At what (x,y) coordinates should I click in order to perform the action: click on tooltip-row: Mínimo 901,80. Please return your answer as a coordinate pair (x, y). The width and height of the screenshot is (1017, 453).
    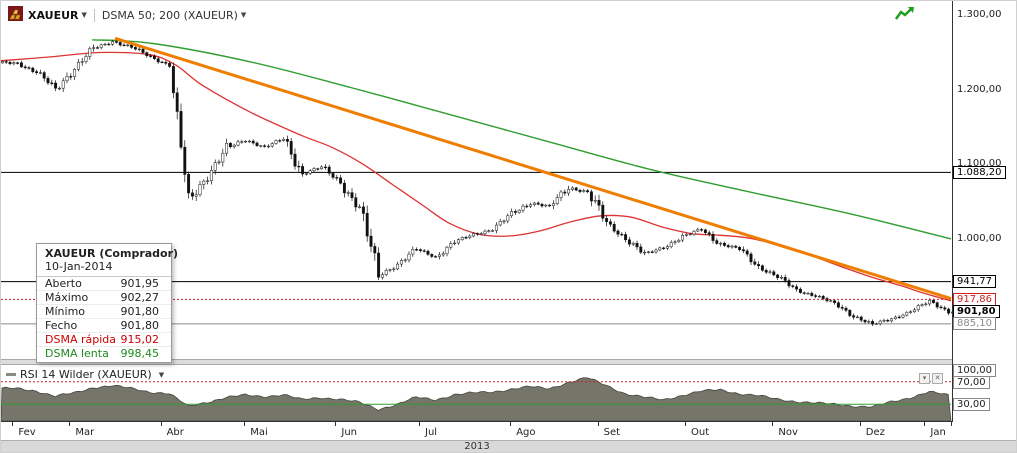
    Looking at the image, I should click on (104, 312).